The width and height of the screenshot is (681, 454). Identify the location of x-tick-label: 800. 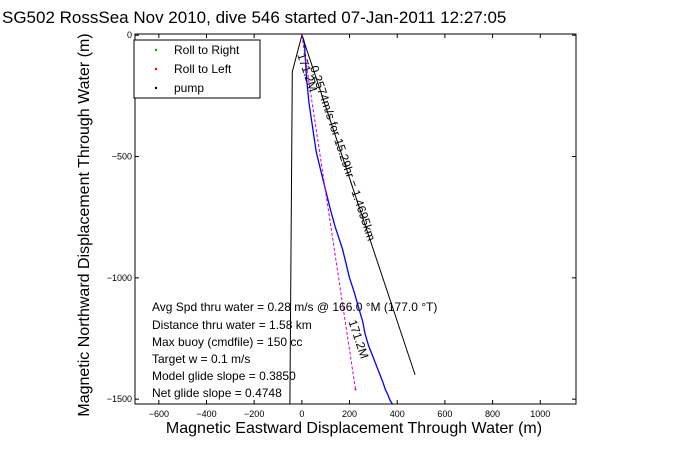
(492, 414).